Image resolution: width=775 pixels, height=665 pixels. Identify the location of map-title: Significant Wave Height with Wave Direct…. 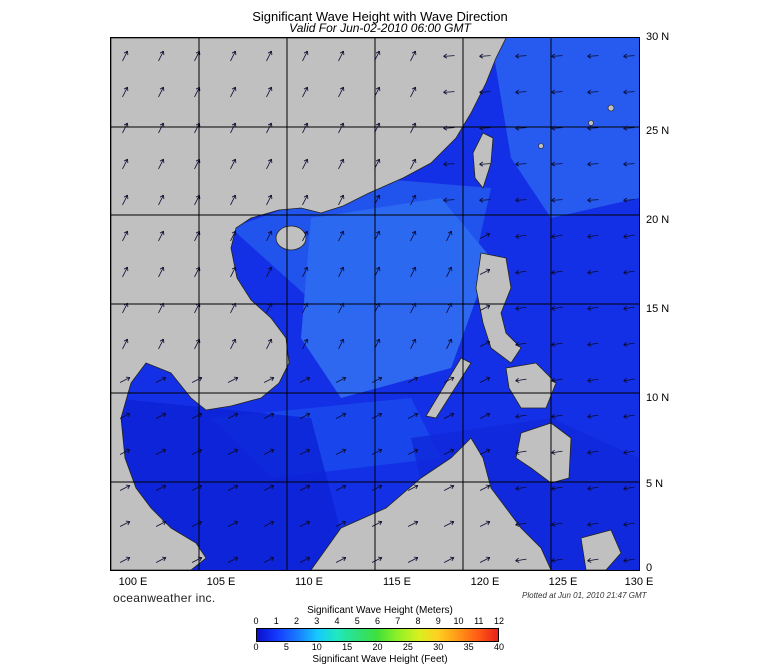
(380, 16).